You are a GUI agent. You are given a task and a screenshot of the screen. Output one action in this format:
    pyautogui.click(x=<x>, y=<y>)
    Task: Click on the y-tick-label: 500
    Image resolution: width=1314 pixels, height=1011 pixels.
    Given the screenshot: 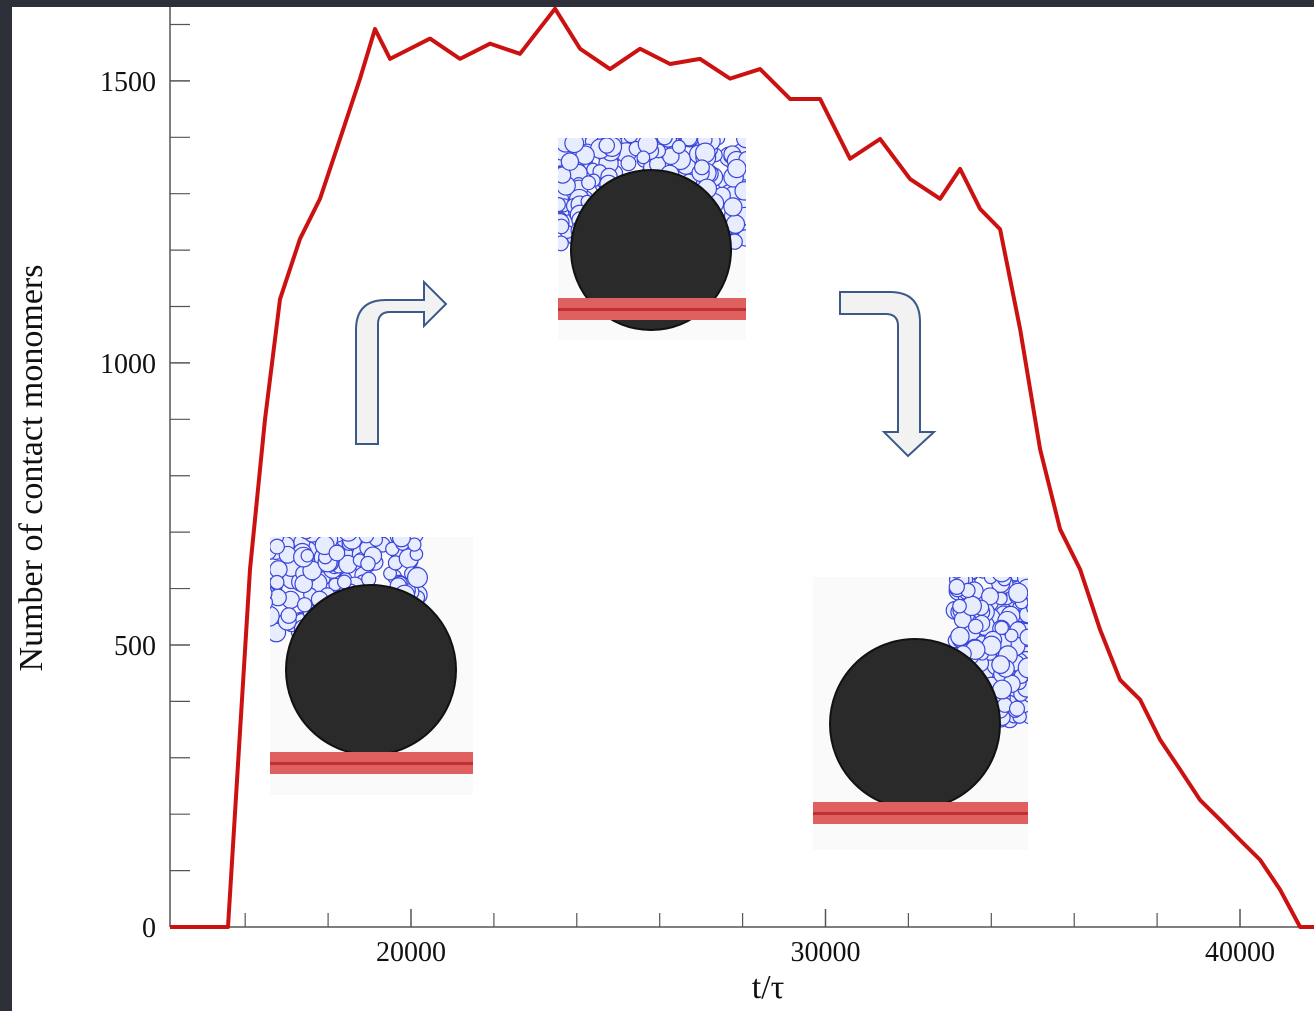 What is the action you would take?
    pyautogui.click(x=135, y=646)
    